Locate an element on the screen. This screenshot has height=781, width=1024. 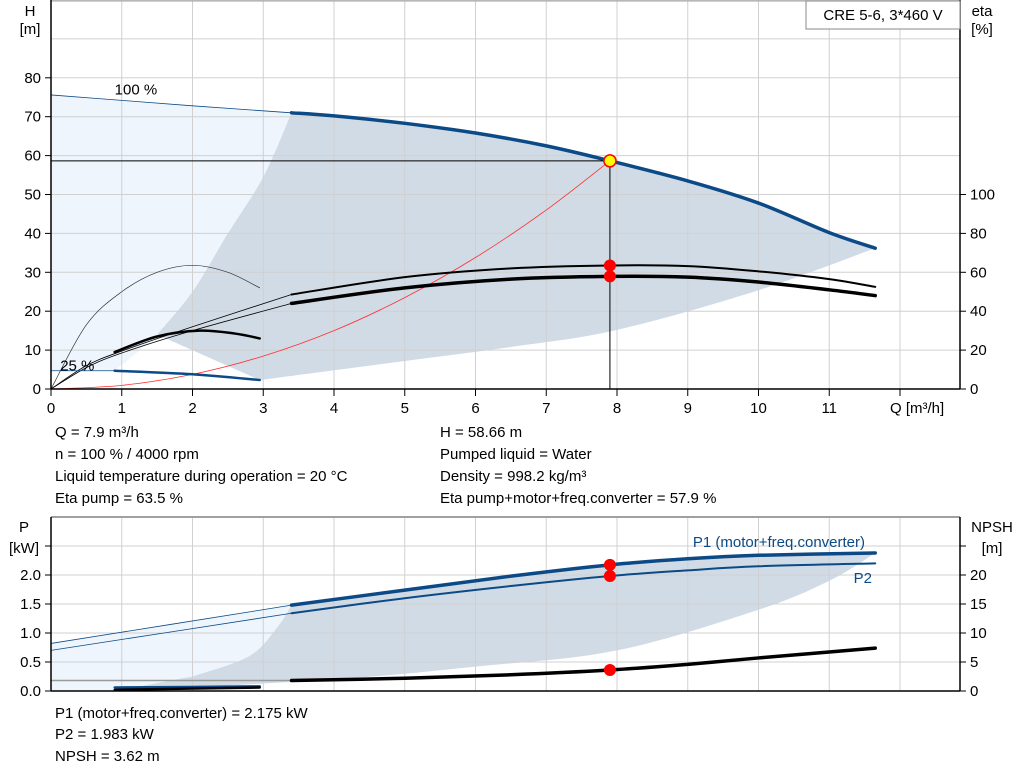
y-tick-label-left: 10 is located at coordinates (32, 350).